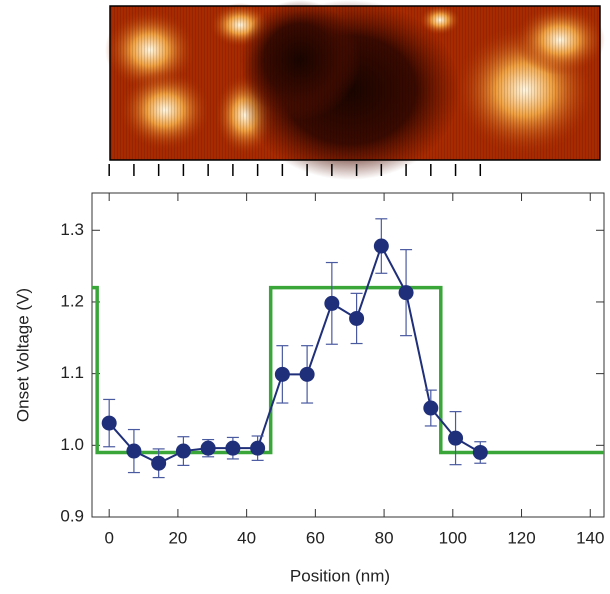 The height and width of the screenshot is (594, 610). I want to click on x-tick-label: 140, so click(590, 537).